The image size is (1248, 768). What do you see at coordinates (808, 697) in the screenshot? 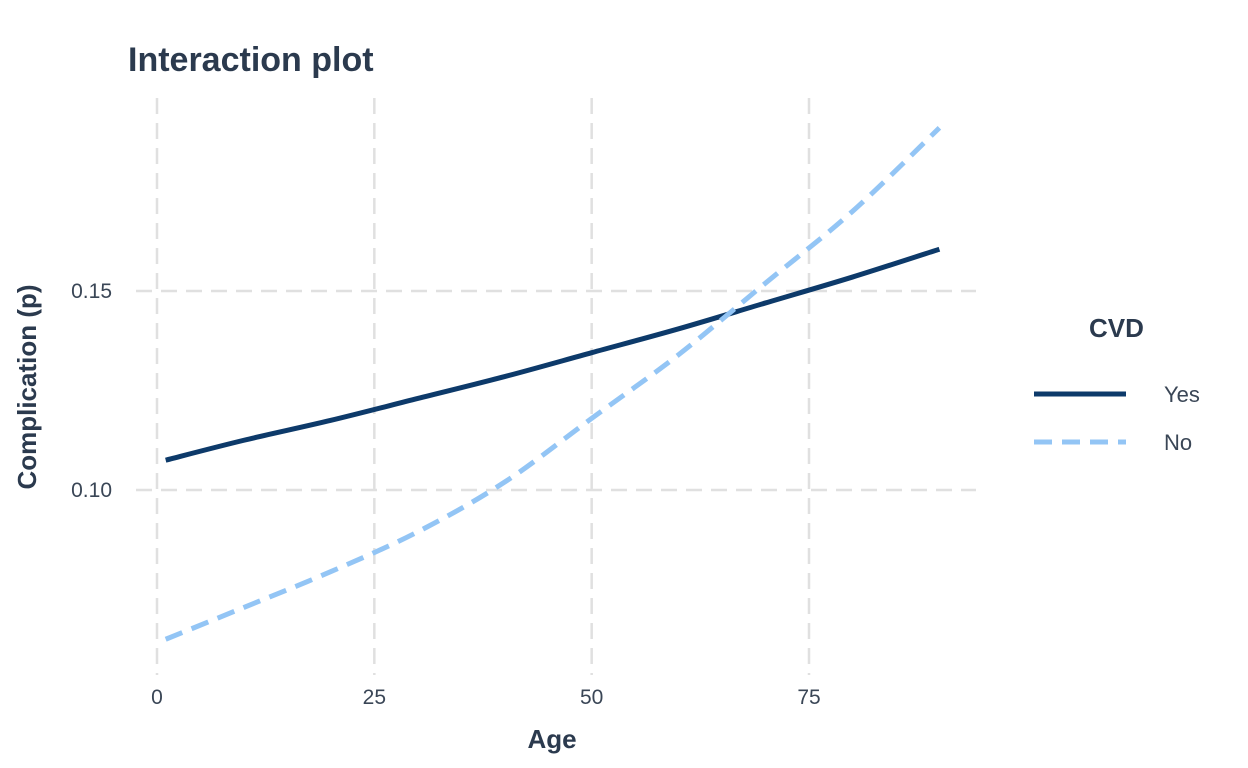
I see `x-tick-label: 75` at bounding box center [808, 697].